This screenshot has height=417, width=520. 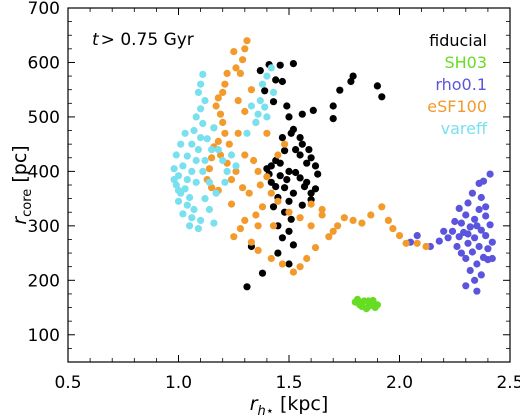 I want to click on data-point-rho0.1-2, so click(x=479, y=183).